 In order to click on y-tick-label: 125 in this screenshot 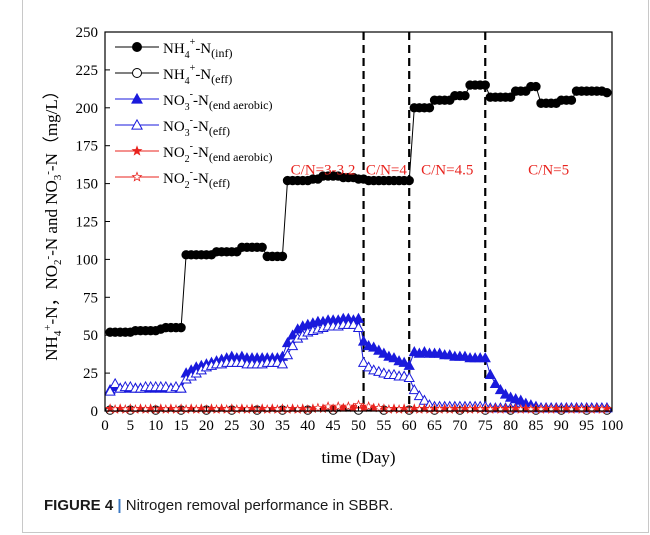, I will do `click(87, 223)`.